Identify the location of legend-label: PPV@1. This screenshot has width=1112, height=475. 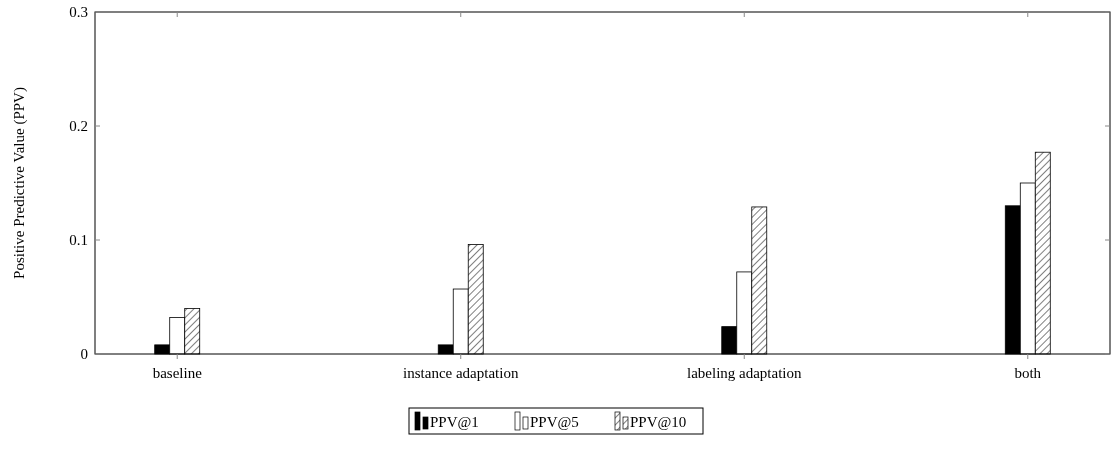
(454, 422).